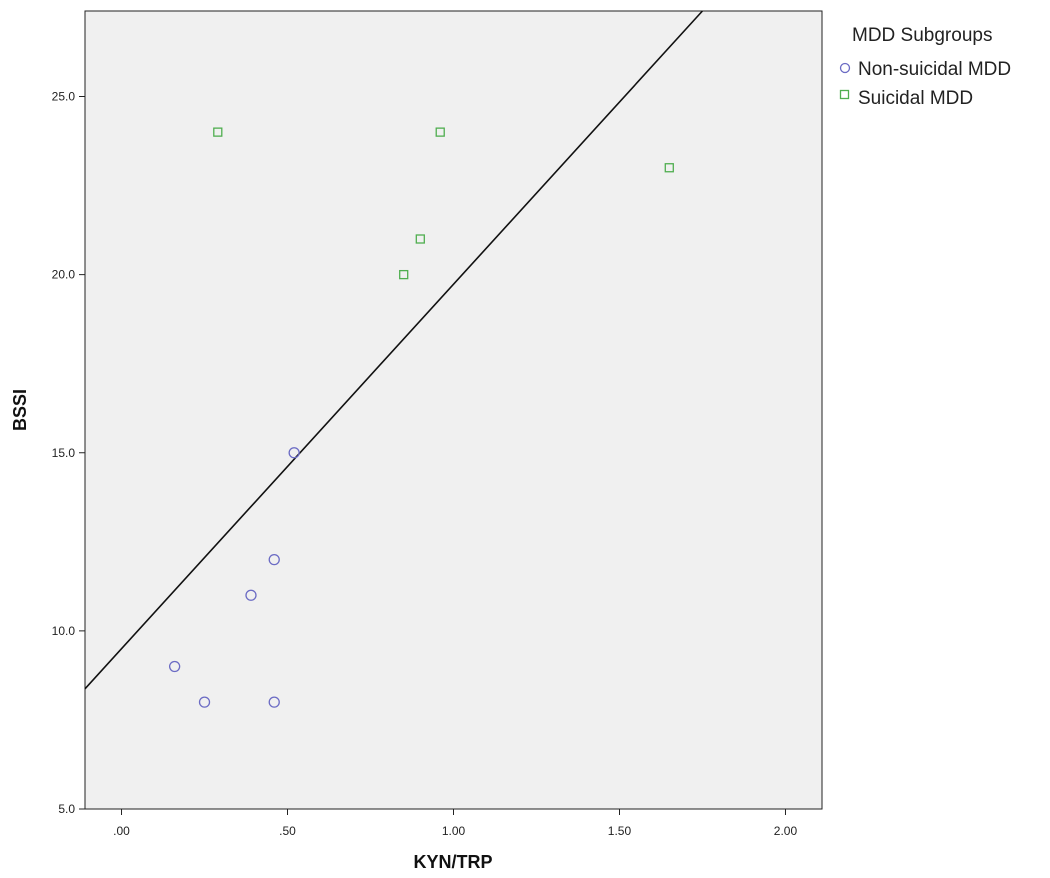  Describe the element at coordinates (121, 831) in the screenshot. I see `x-tick-label: .00` at that location.